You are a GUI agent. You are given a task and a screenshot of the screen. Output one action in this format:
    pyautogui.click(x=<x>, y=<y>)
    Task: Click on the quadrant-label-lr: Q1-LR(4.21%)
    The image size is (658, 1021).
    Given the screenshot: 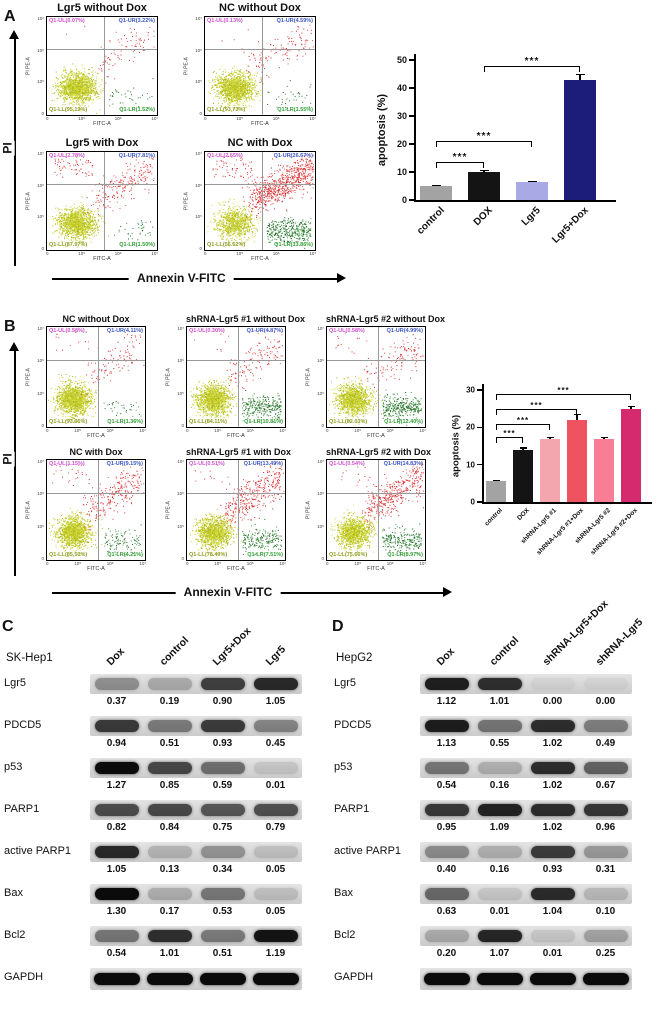 What is the action you would take?
    pyautogui.click(x=125, y=554)
    